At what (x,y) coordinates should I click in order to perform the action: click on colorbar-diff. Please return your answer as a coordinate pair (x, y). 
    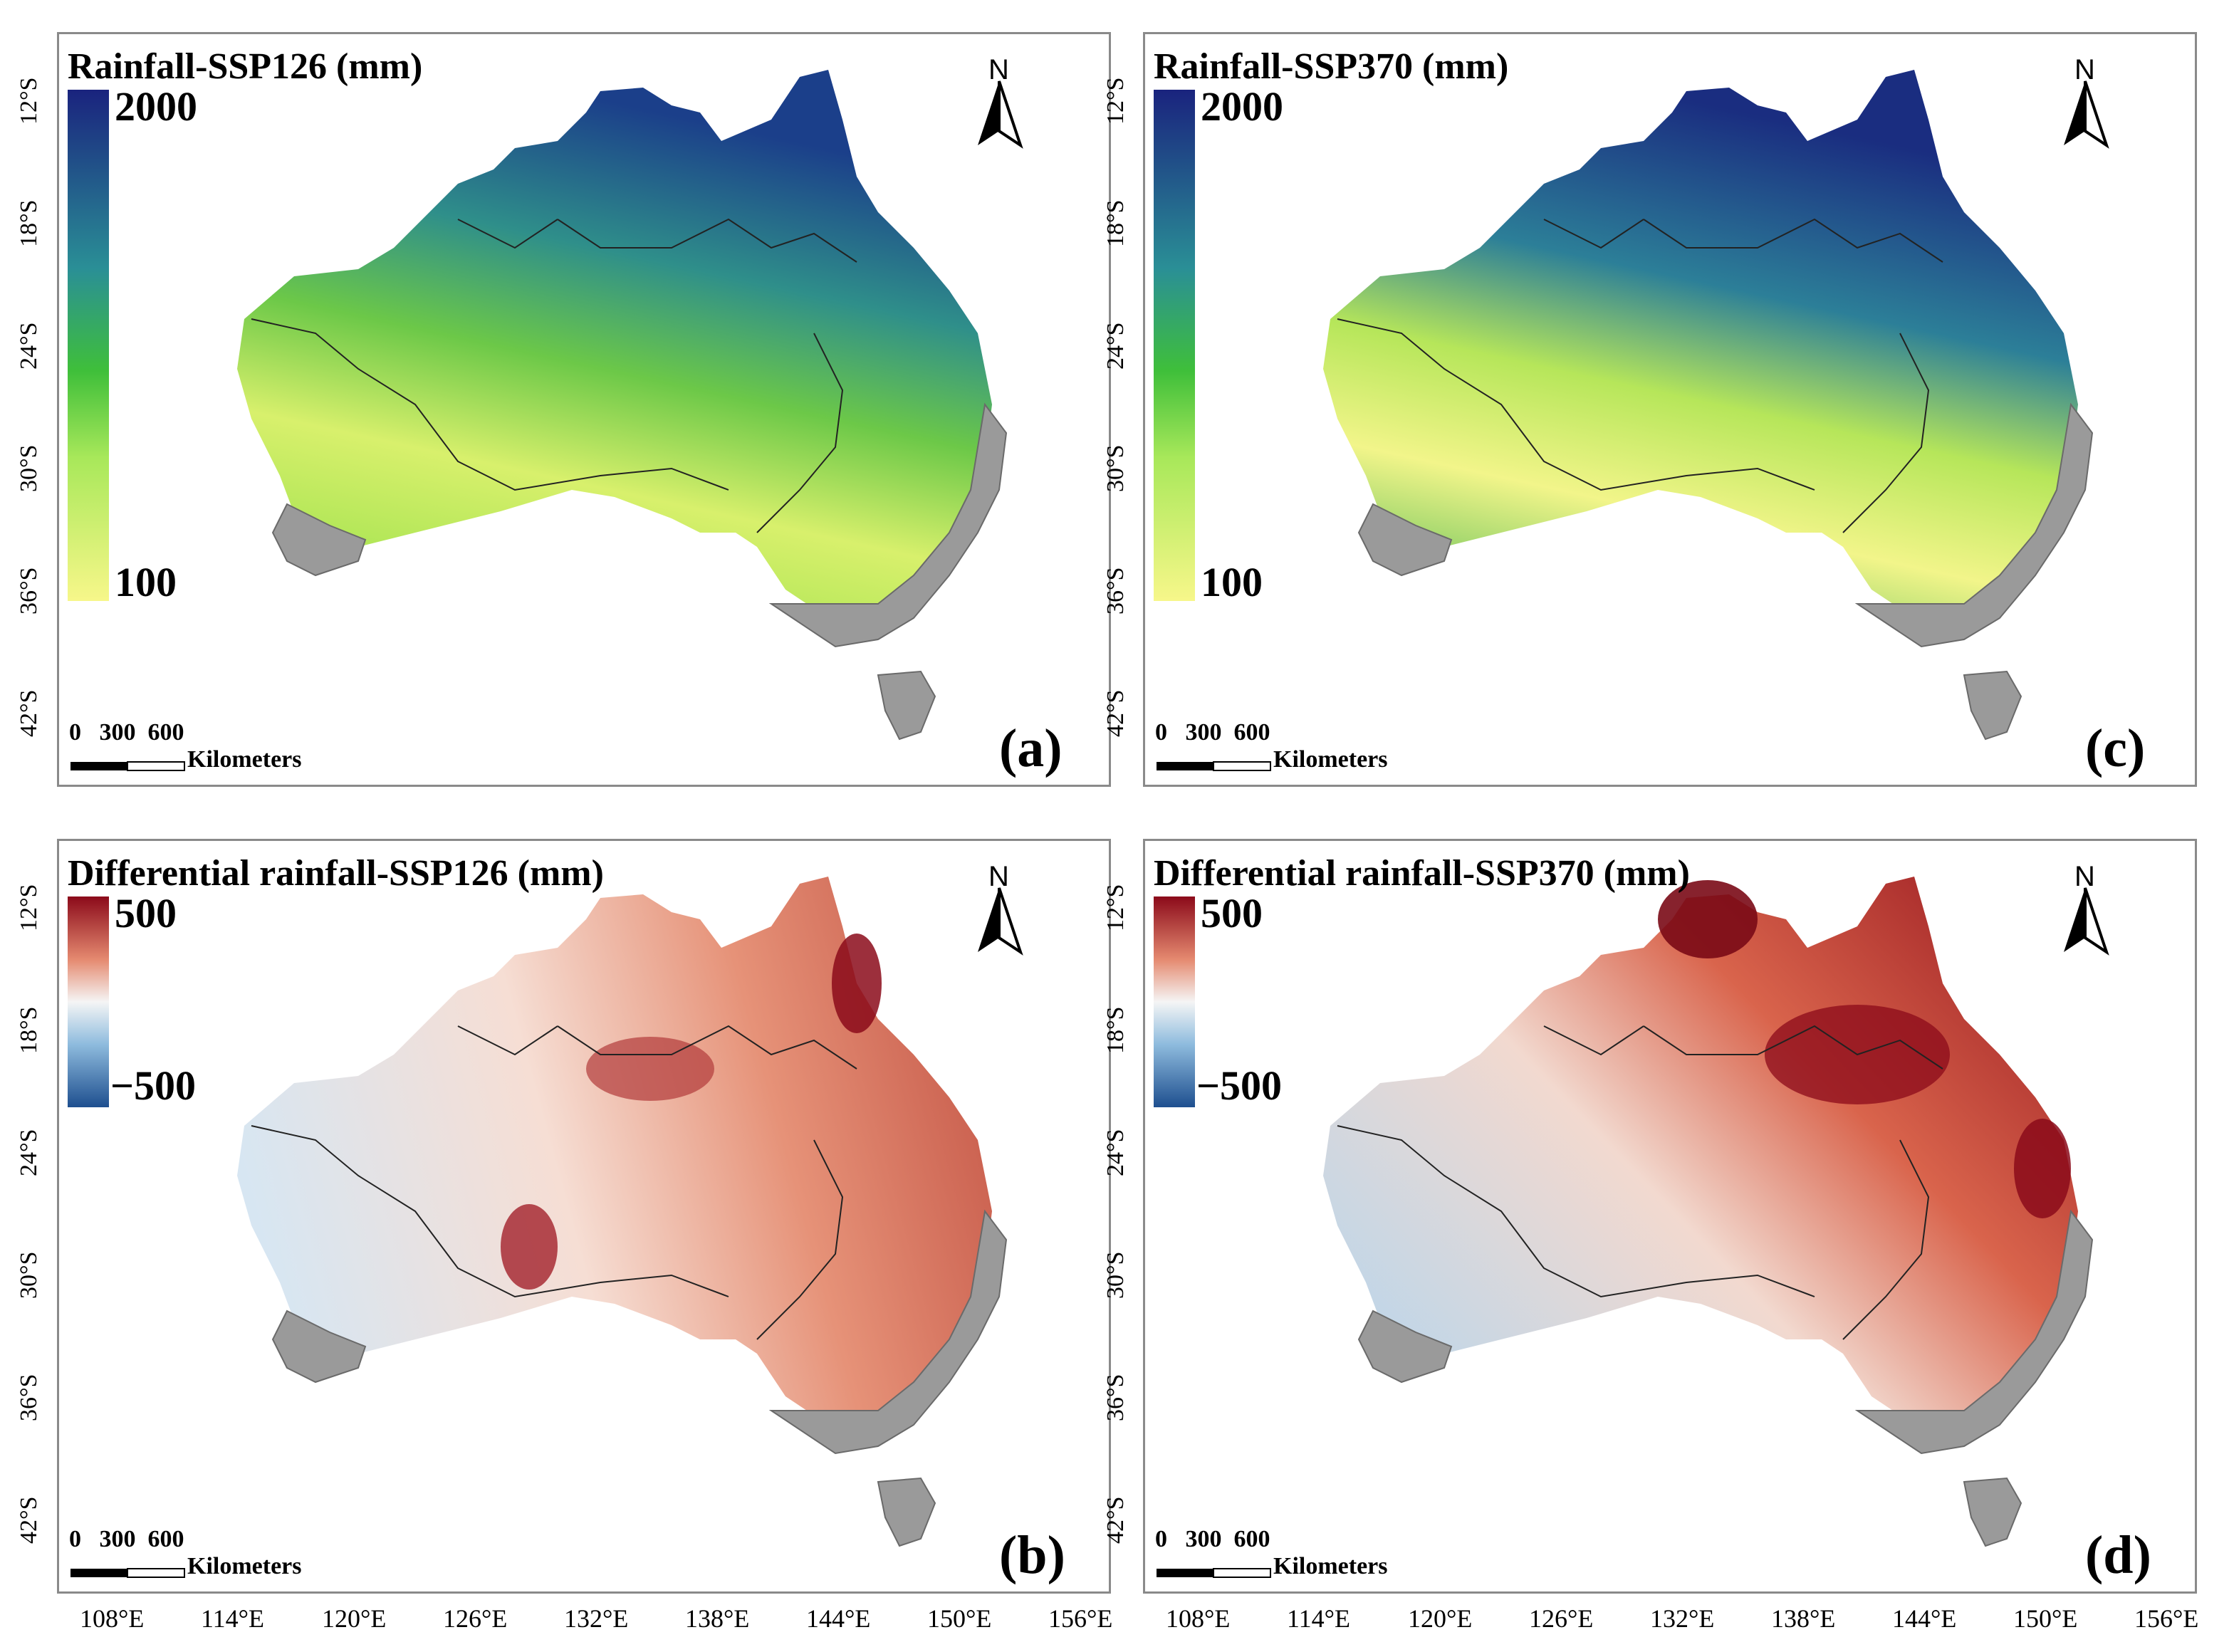
    Looking at the image, I should click on (88, 1001).